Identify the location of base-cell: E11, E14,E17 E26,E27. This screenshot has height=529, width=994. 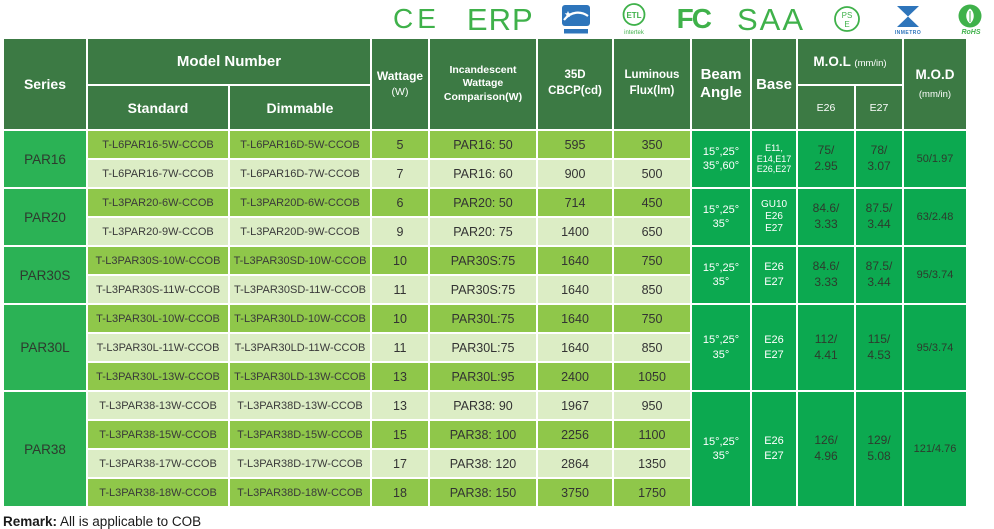
(774, 159).